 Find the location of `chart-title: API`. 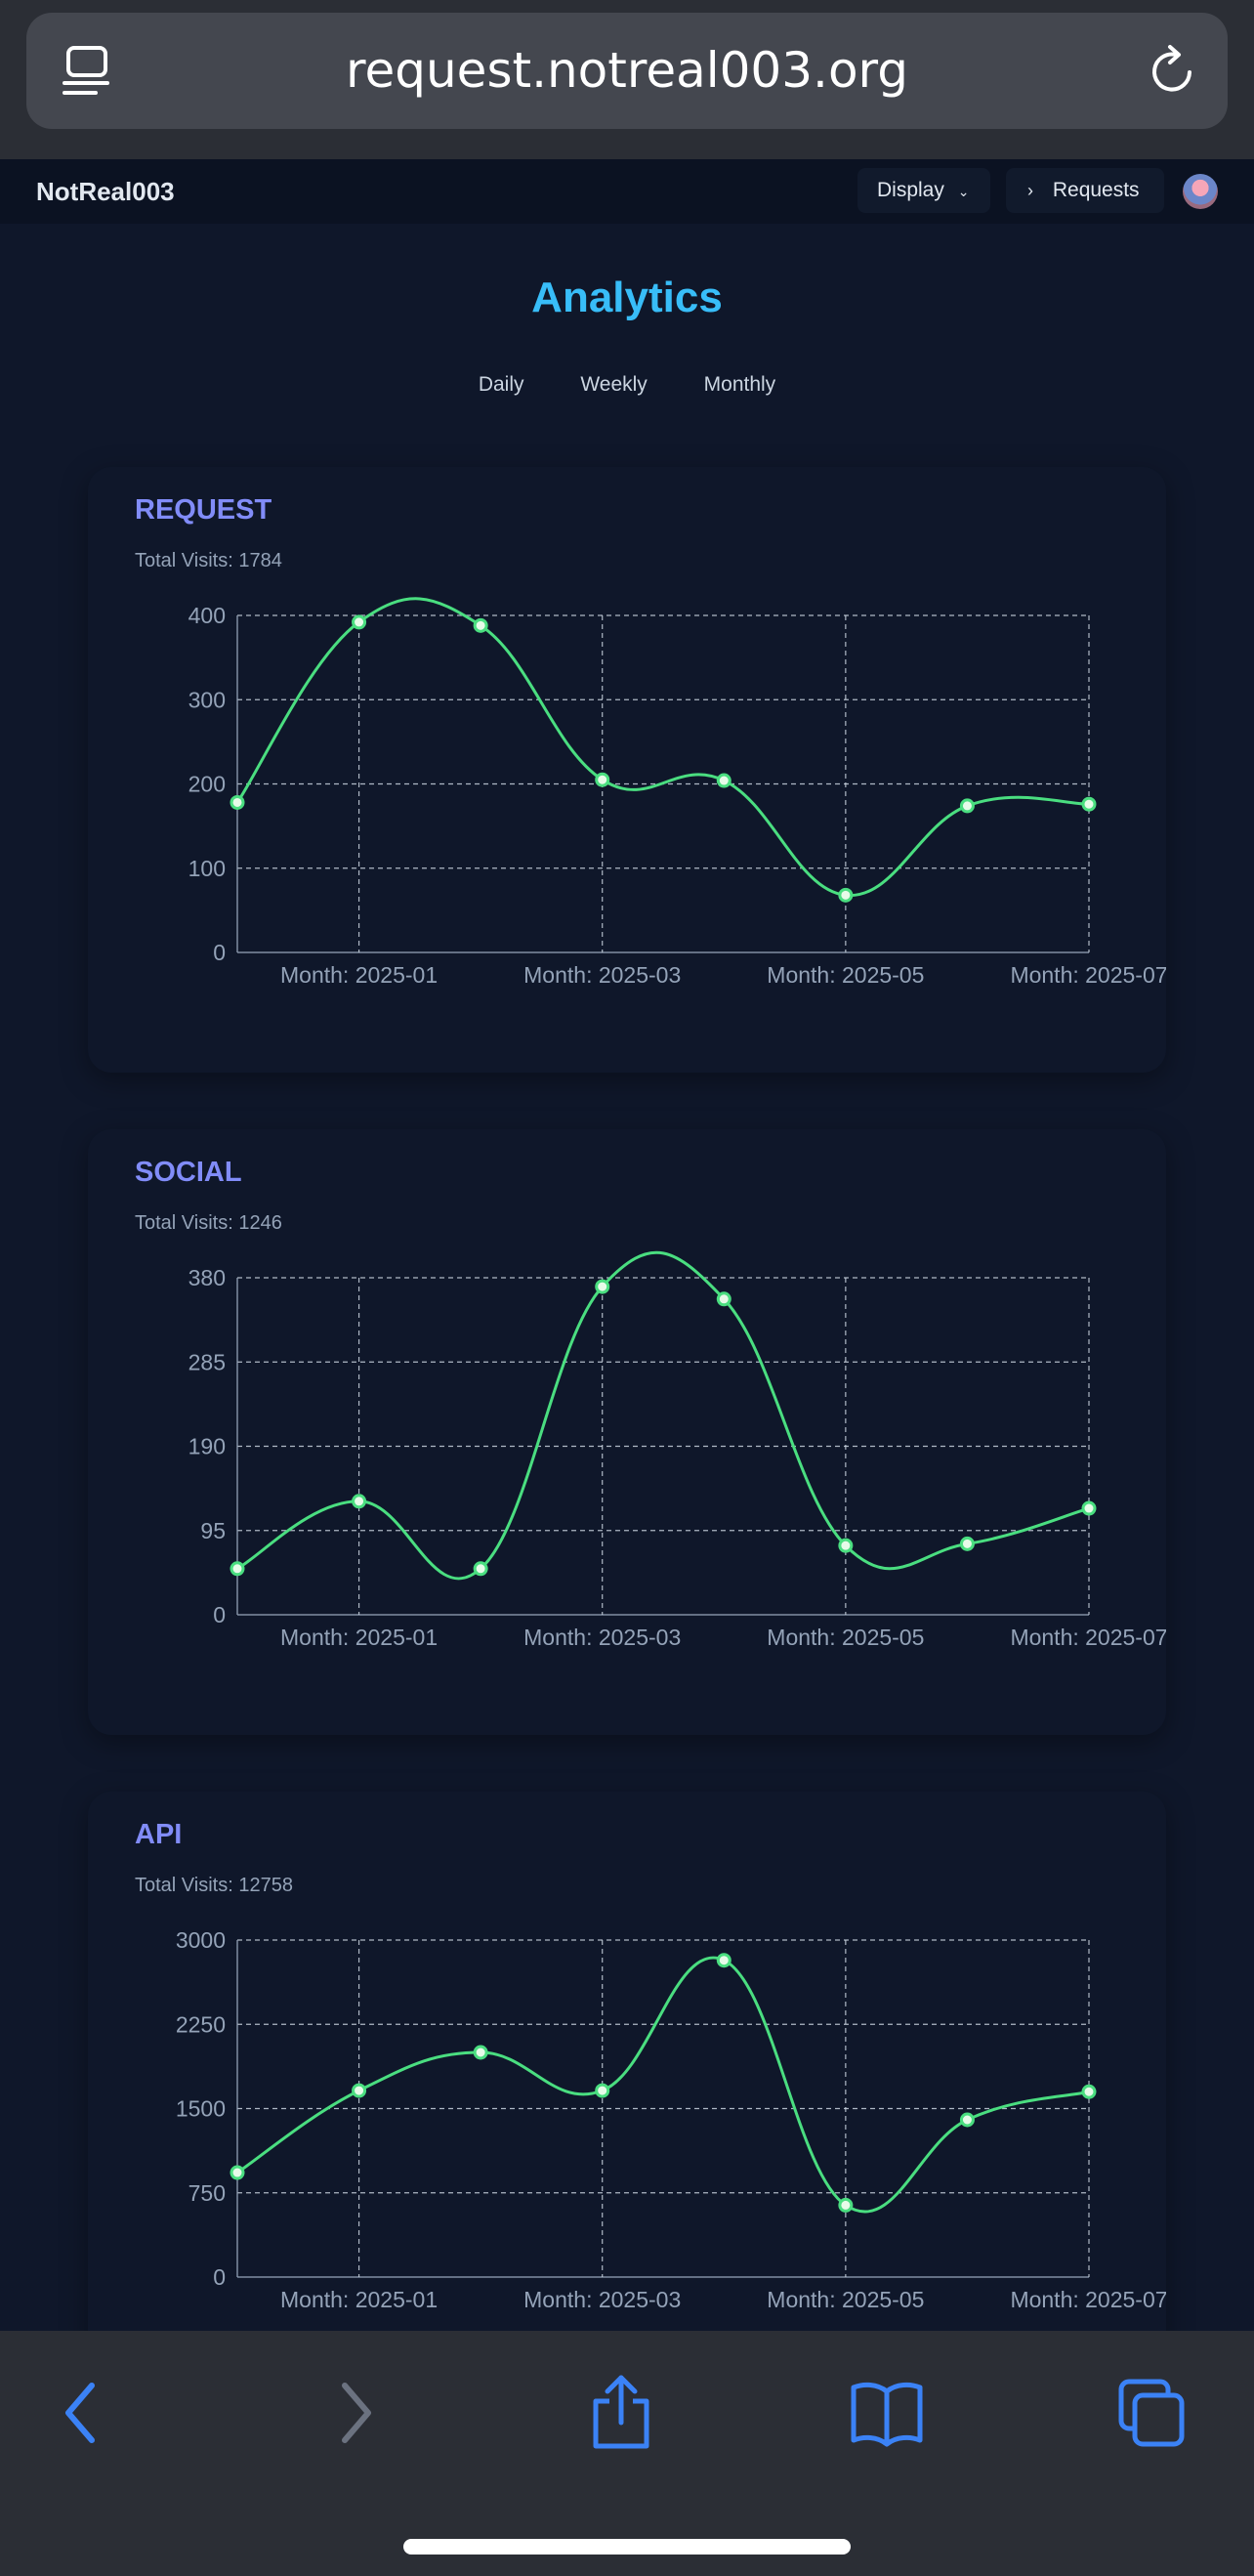

chart-title: API is located at coordinates (159, 1834).